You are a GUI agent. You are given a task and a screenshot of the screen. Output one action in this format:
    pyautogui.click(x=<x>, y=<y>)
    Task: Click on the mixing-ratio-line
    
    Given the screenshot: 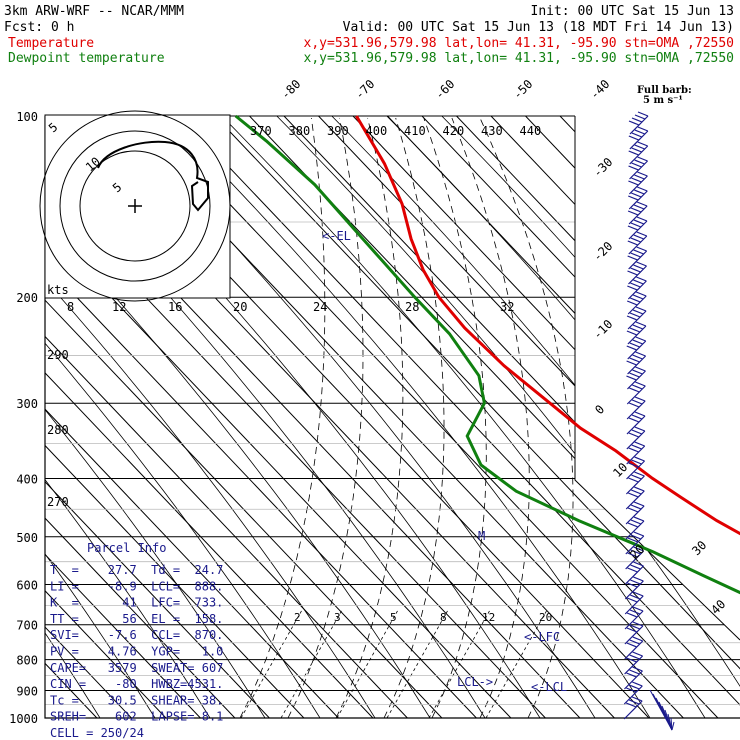 What is the action you would take?
    pyautogui.click(x=417, y=663)
    